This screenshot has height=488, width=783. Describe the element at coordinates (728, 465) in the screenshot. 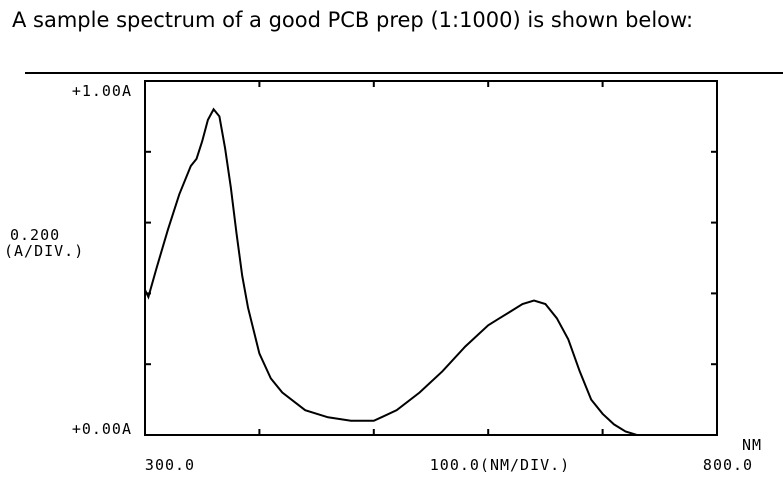

I see `x-right-label: 800.0` at that location.